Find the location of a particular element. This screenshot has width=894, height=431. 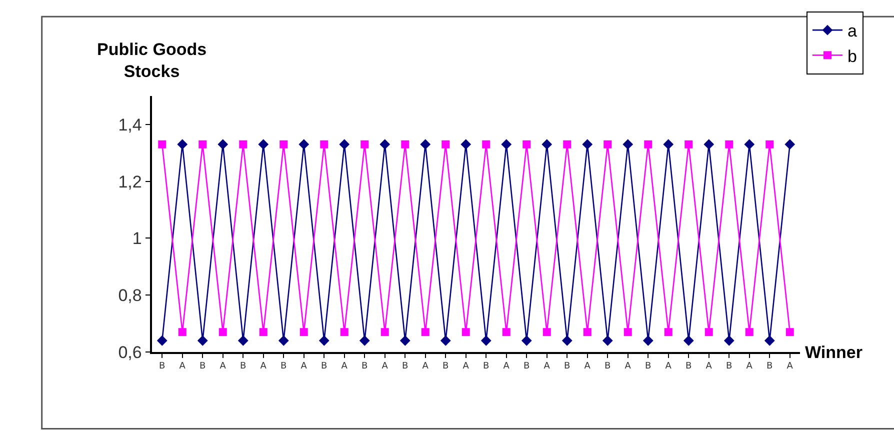

y-tick-label: 1,4 is located at coordinates (130, 124).